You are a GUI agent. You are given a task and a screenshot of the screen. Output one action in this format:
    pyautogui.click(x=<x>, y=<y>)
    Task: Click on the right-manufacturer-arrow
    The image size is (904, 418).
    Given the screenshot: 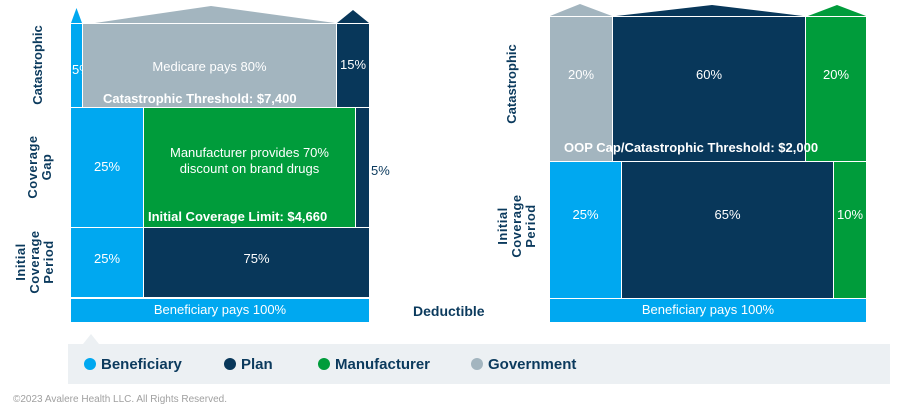 What is the action you would take?
    pyautogui.click(x=837, y=10)
    